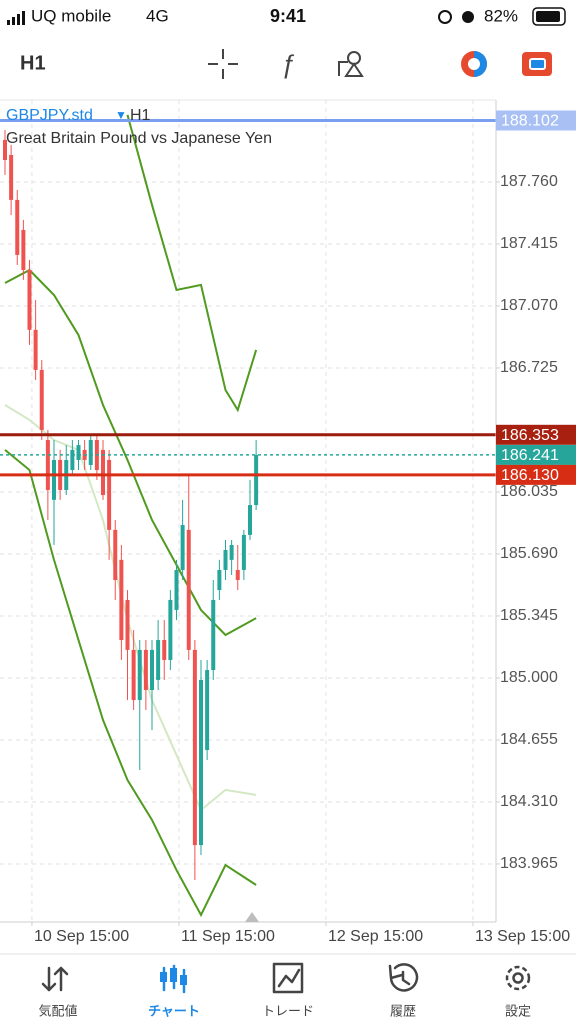 The image size is (576, 1024). I want to click on crosshair-button, so click(223, 64).